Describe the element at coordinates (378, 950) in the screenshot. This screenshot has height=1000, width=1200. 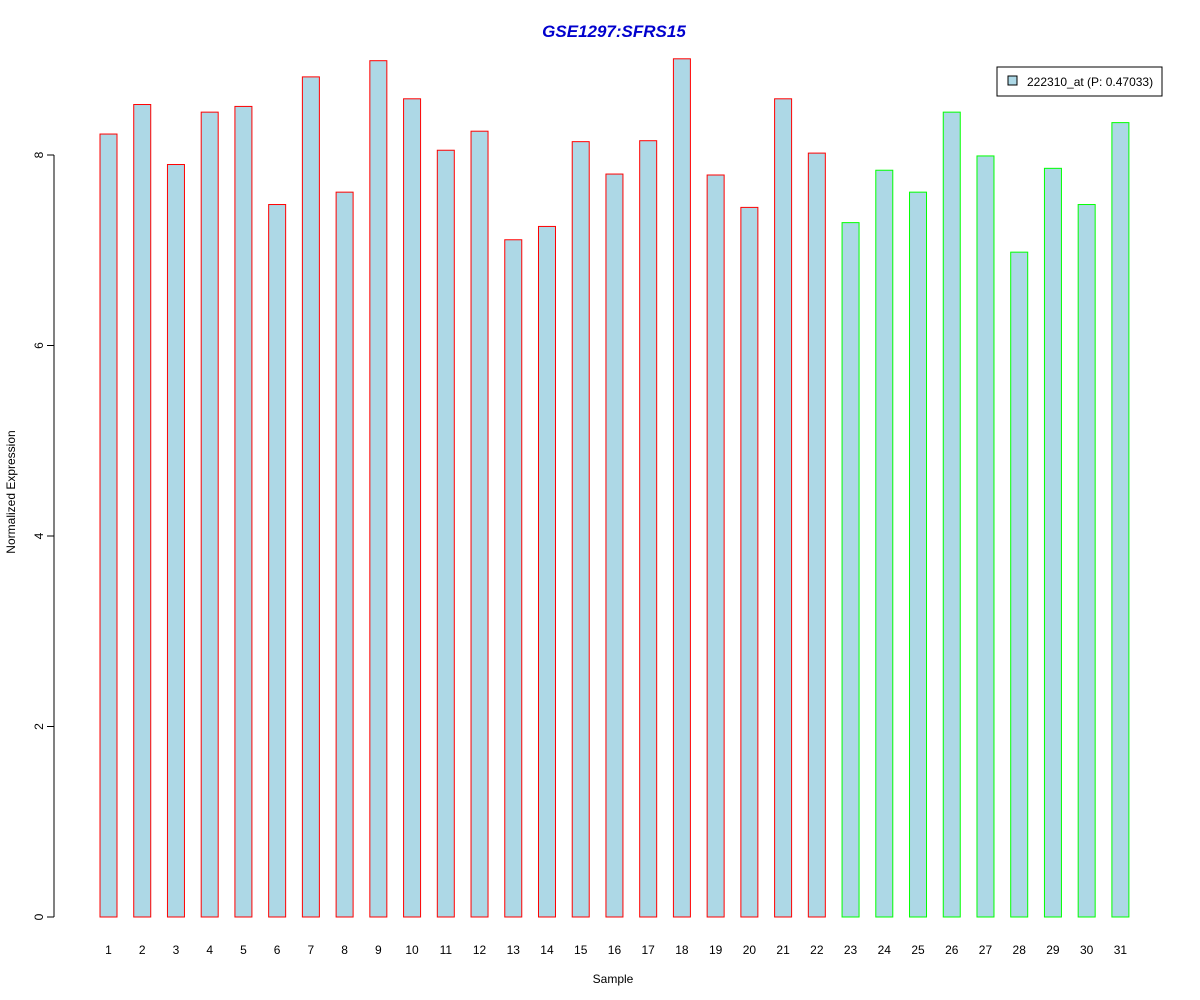
I see `x-tick-label: 9` at that location.